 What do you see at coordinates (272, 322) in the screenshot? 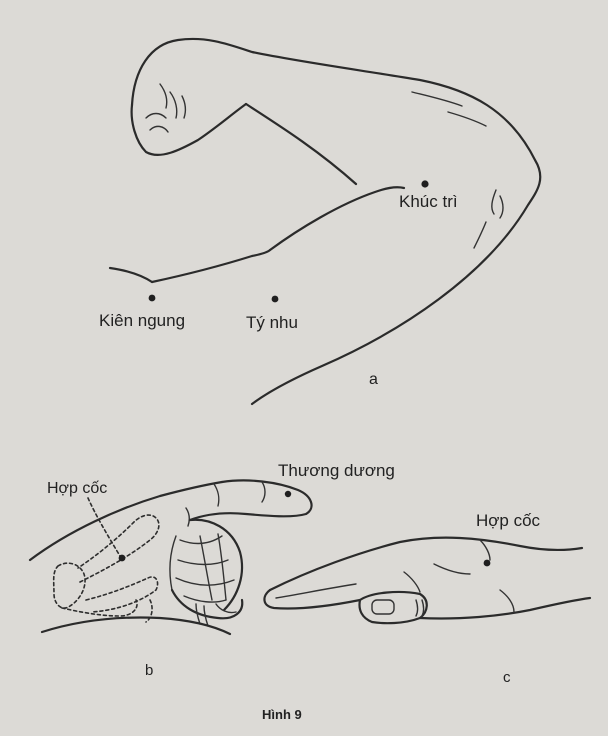
I see `label-ty-nhu: Tý nhu` at bounding box center [272, 322].